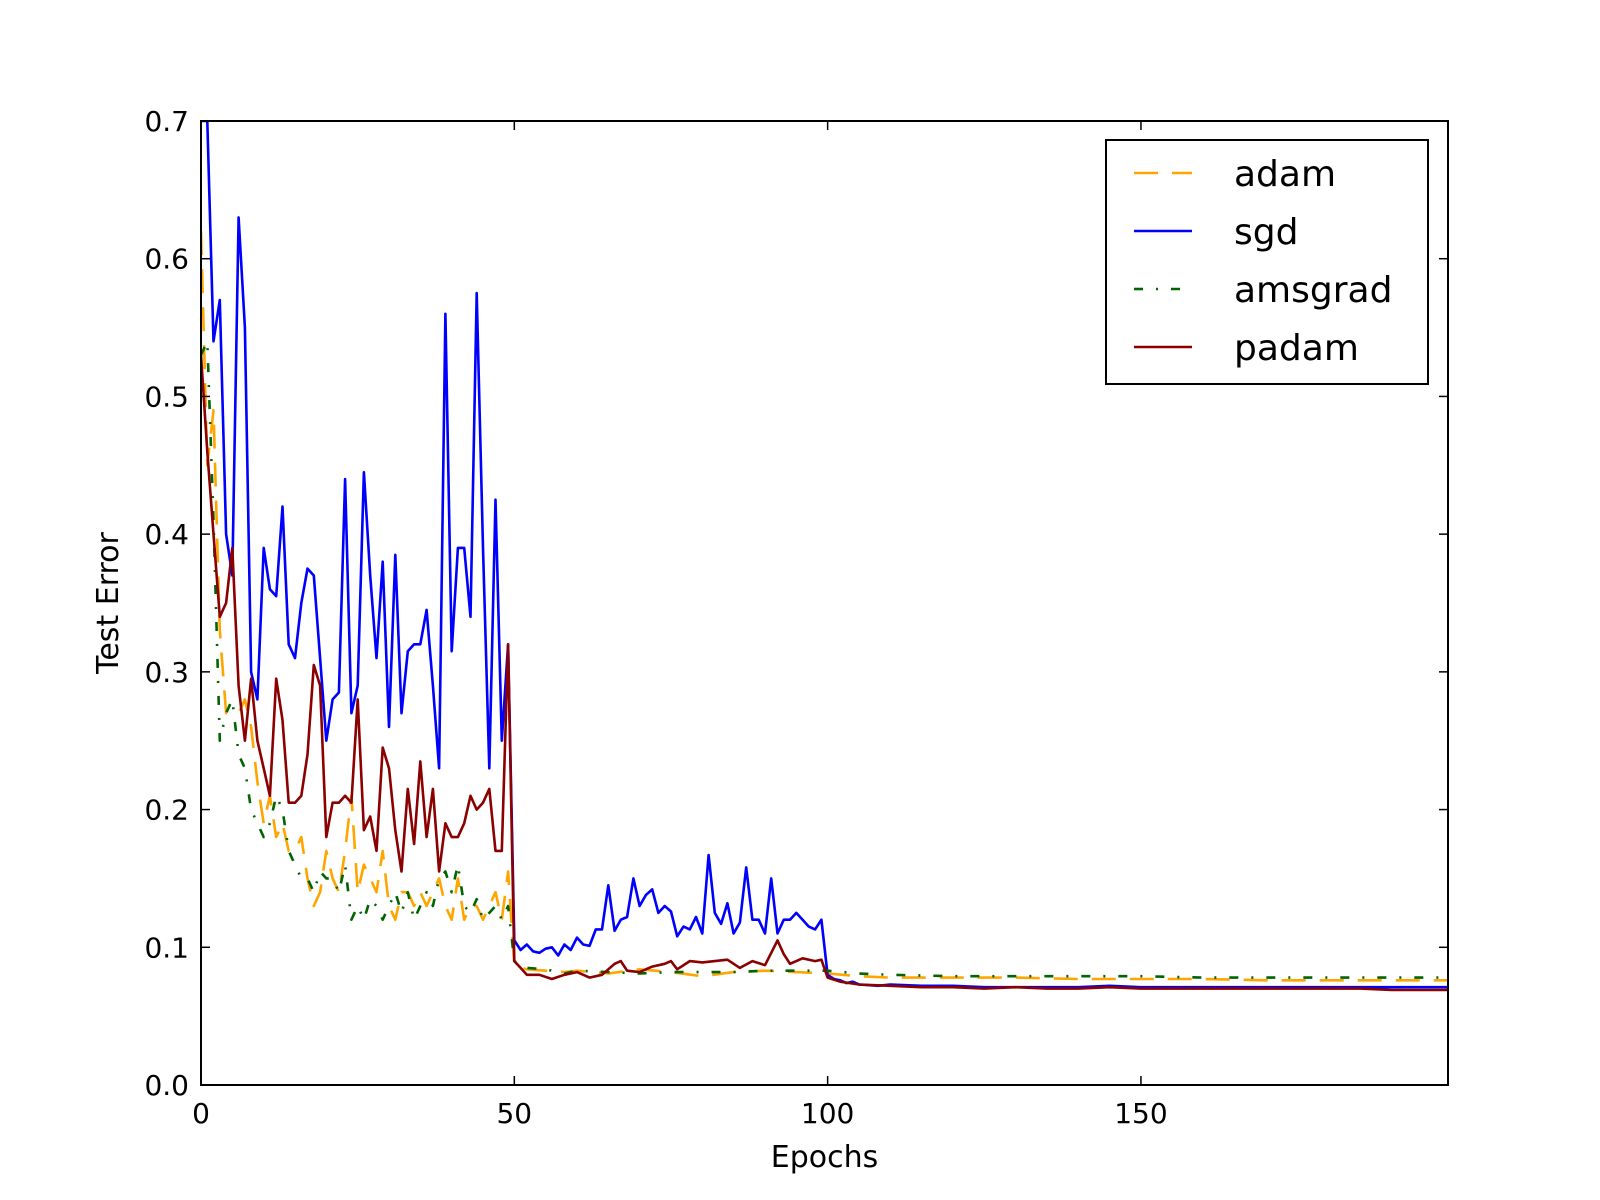 The width and height of the screenshot is (1600, 1200). Describe the element at coordinates (166, 534) in the screenshot. I see `y-tick-label: 0.4` at that location.